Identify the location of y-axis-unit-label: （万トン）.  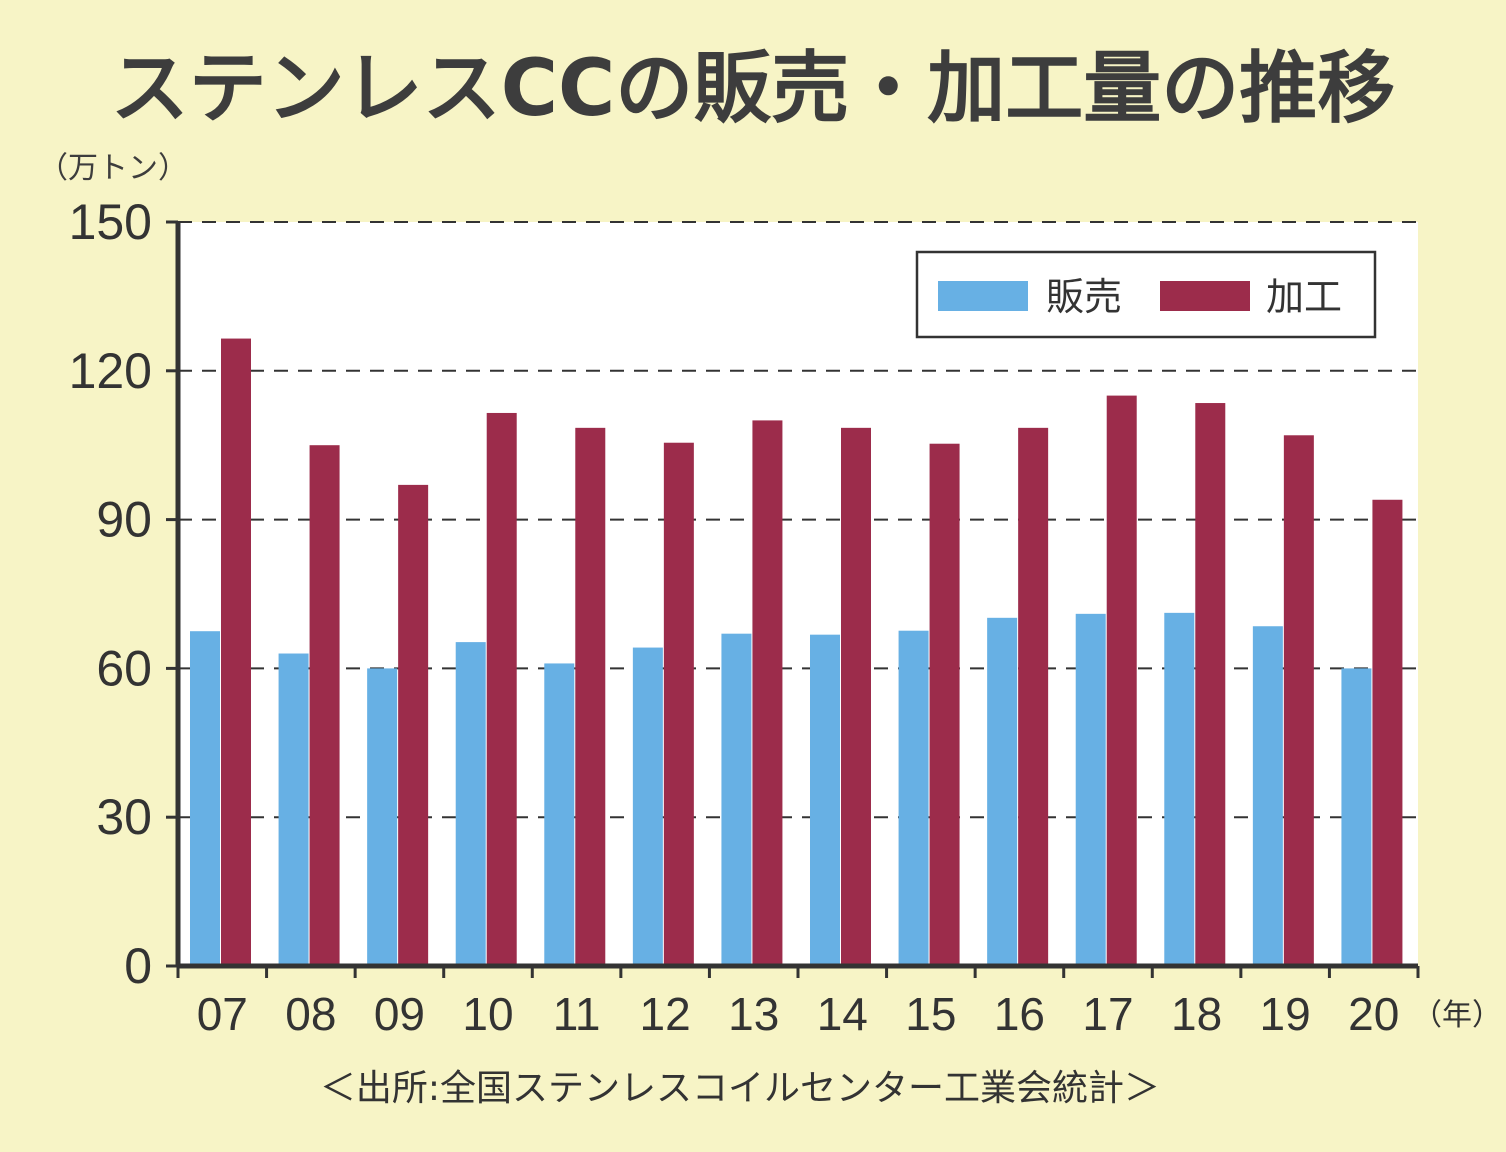
(113, 168).